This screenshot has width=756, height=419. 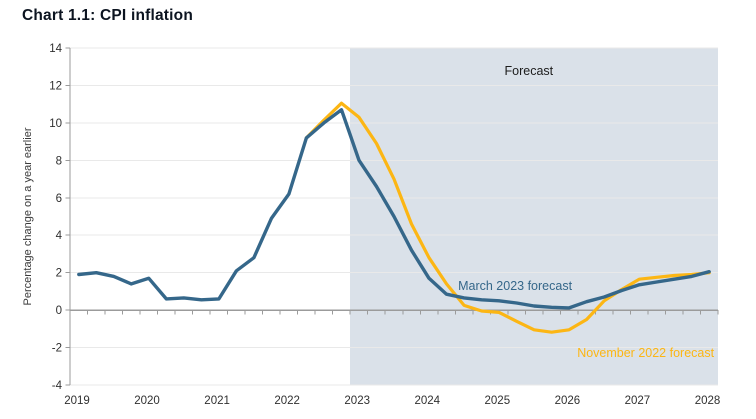 I want to click on annotation-november-2022-forecast: November 2022 forecast, so click(x=645, y=353).